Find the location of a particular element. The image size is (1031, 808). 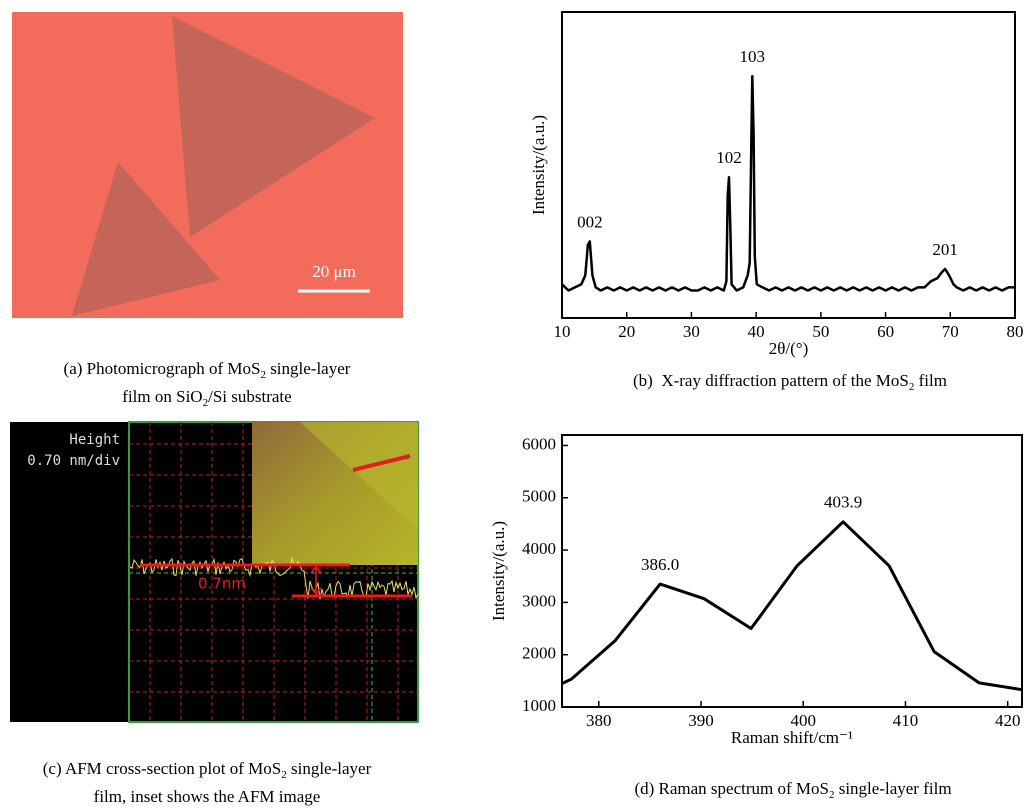

y-tick-label: 2000 is located at coordinates (539, 653).